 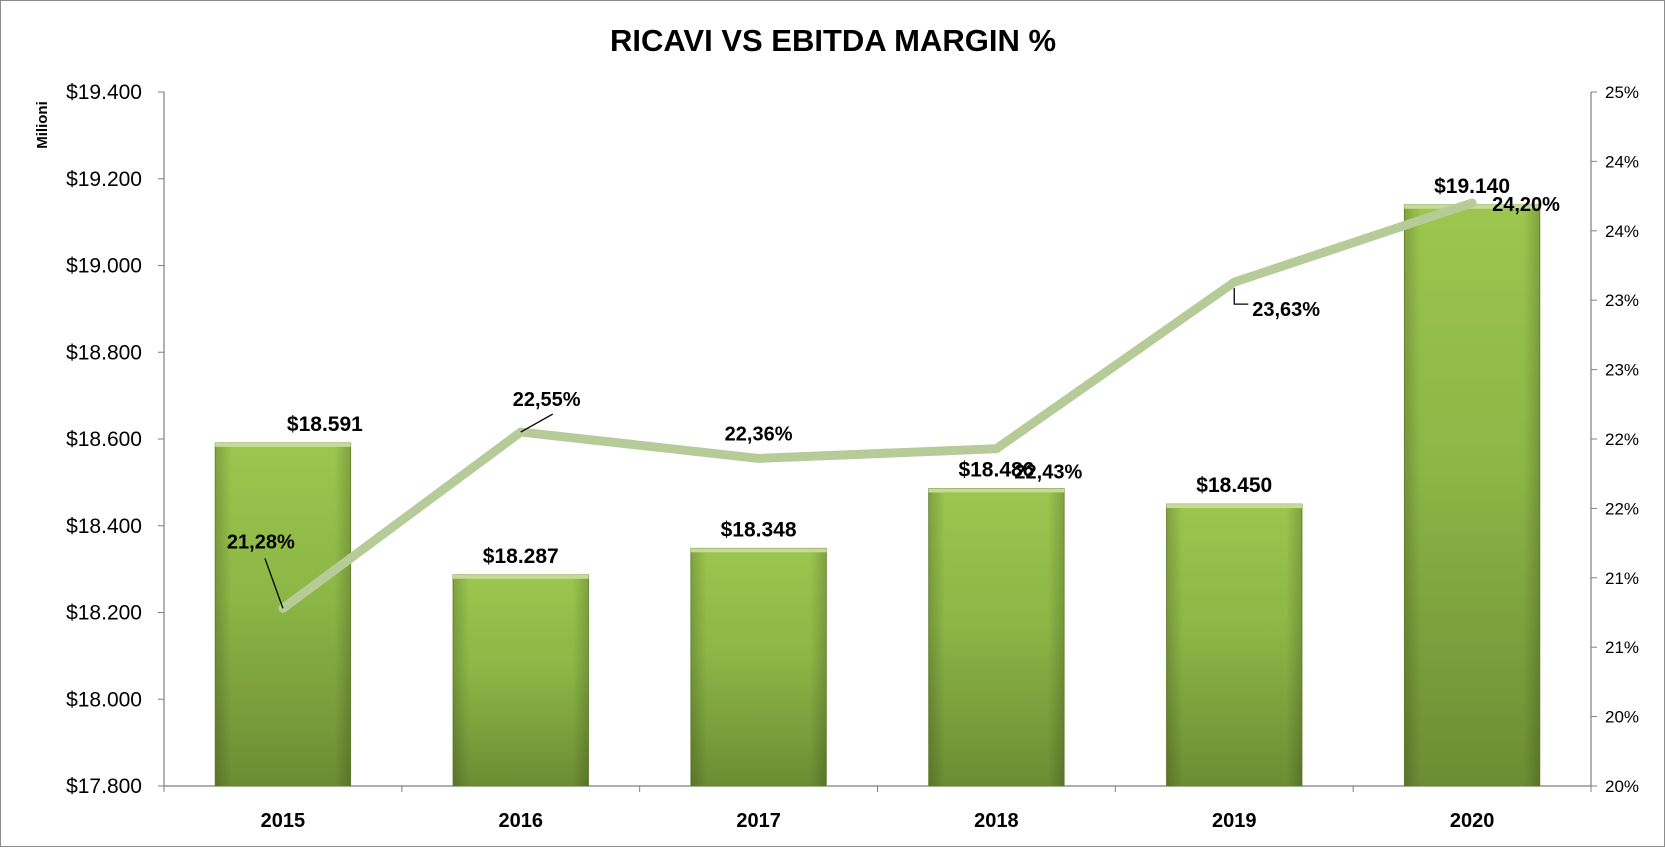 I want to click on bar-data-label: $18.287, so click(x=521, y=556).